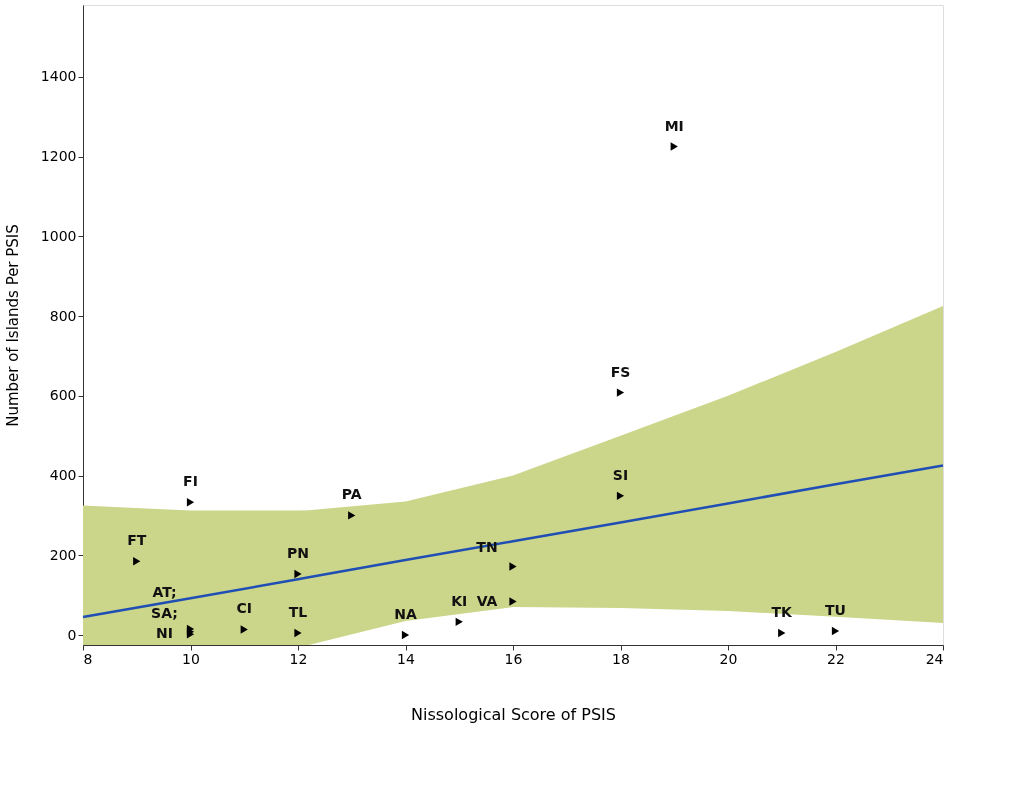 The height and width of the screenshot is (808, 1024). Describe the element at coordinates (620, 371) in the screenshot. I see `annotation: FS` at that location.